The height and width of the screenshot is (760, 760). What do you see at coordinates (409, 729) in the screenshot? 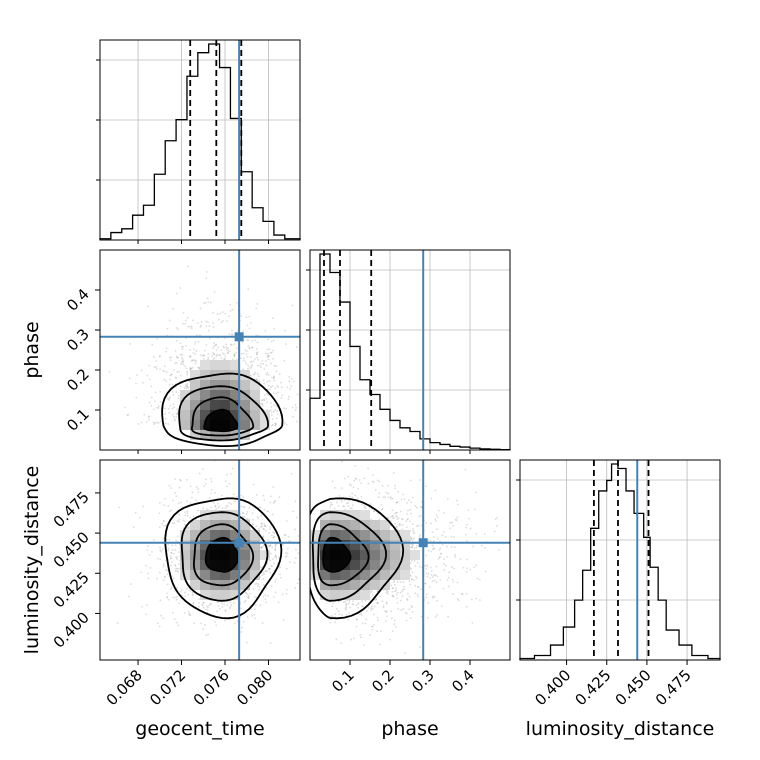
I see `x-axis-label-phase: phase` at bounding box center [409, 729].